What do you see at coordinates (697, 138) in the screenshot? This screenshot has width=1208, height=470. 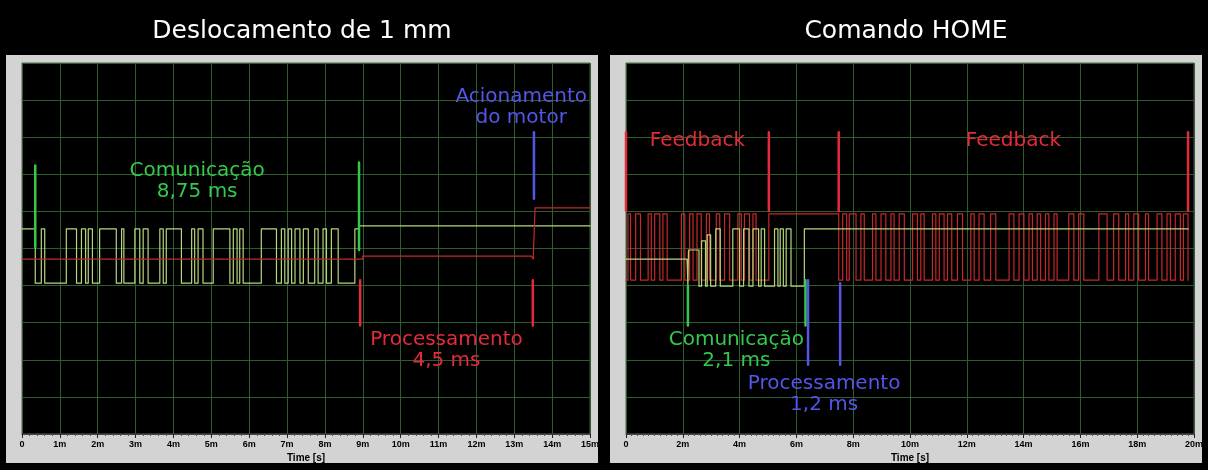 I see `series-label: Feedback` at bounding box center [697, 138].